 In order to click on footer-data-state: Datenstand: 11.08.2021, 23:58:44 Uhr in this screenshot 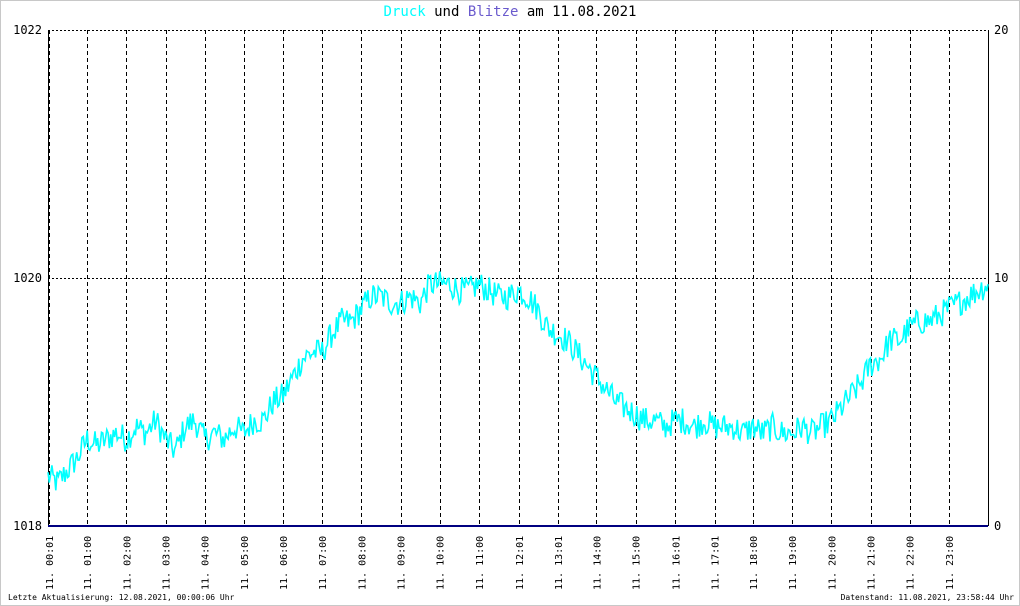, I will do `click(927, 597)`.